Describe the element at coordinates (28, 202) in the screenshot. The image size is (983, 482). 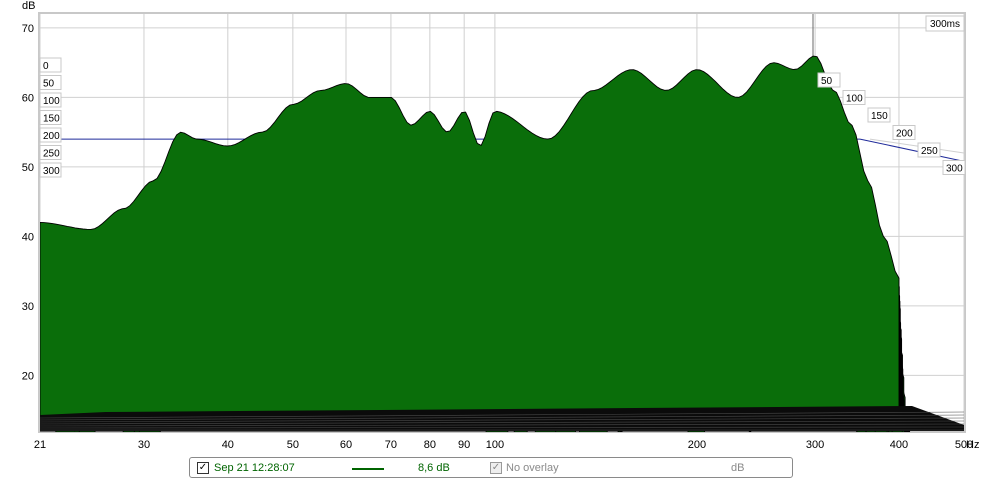
I see `y-axis-ticks: 20 30 40 50 60 70` at that location.